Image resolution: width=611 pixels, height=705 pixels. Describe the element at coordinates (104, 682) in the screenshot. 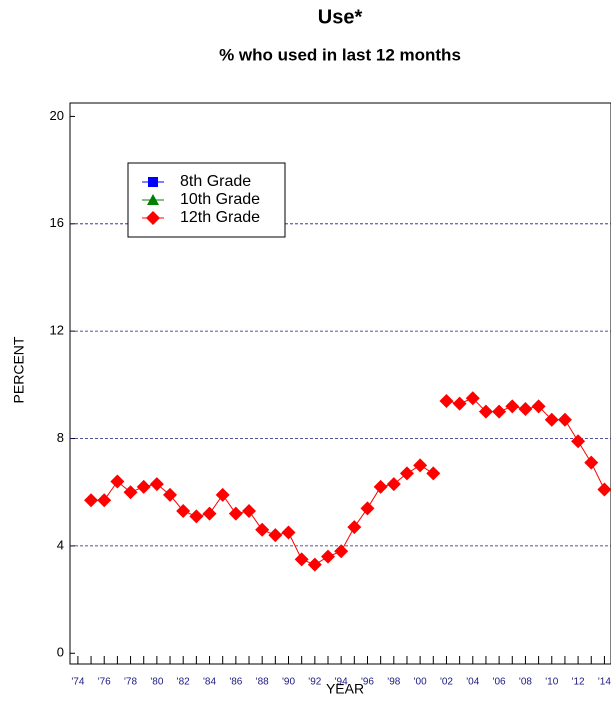

I see `x-tick-label: '76` at that location.